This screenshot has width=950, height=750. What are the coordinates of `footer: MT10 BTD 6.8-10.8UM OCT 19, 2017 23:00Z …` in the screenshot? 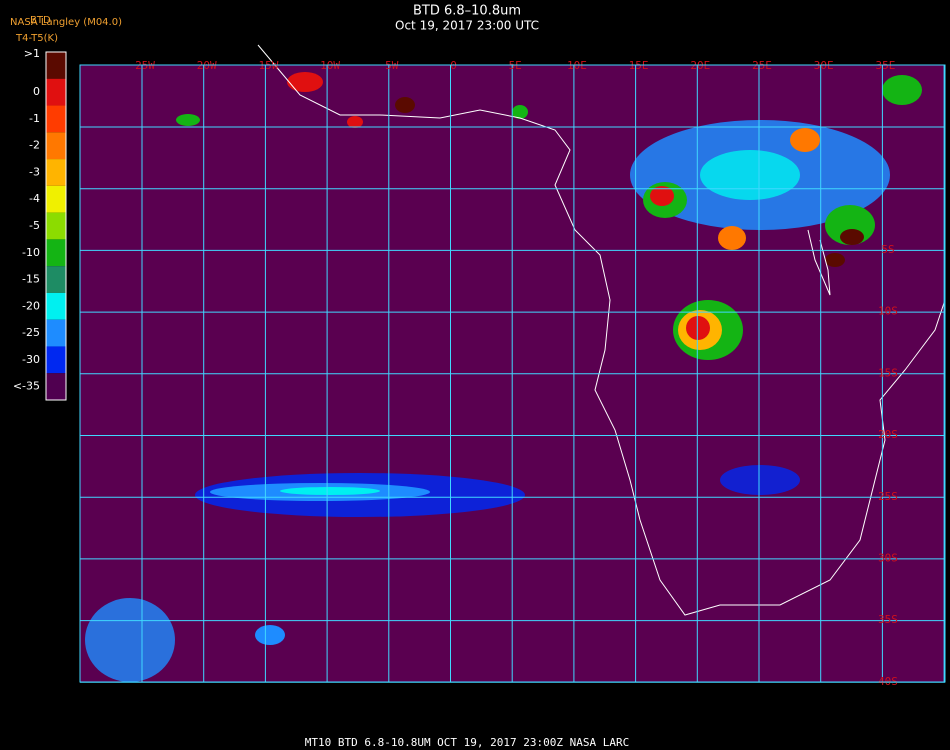 It's located at (467, 742).